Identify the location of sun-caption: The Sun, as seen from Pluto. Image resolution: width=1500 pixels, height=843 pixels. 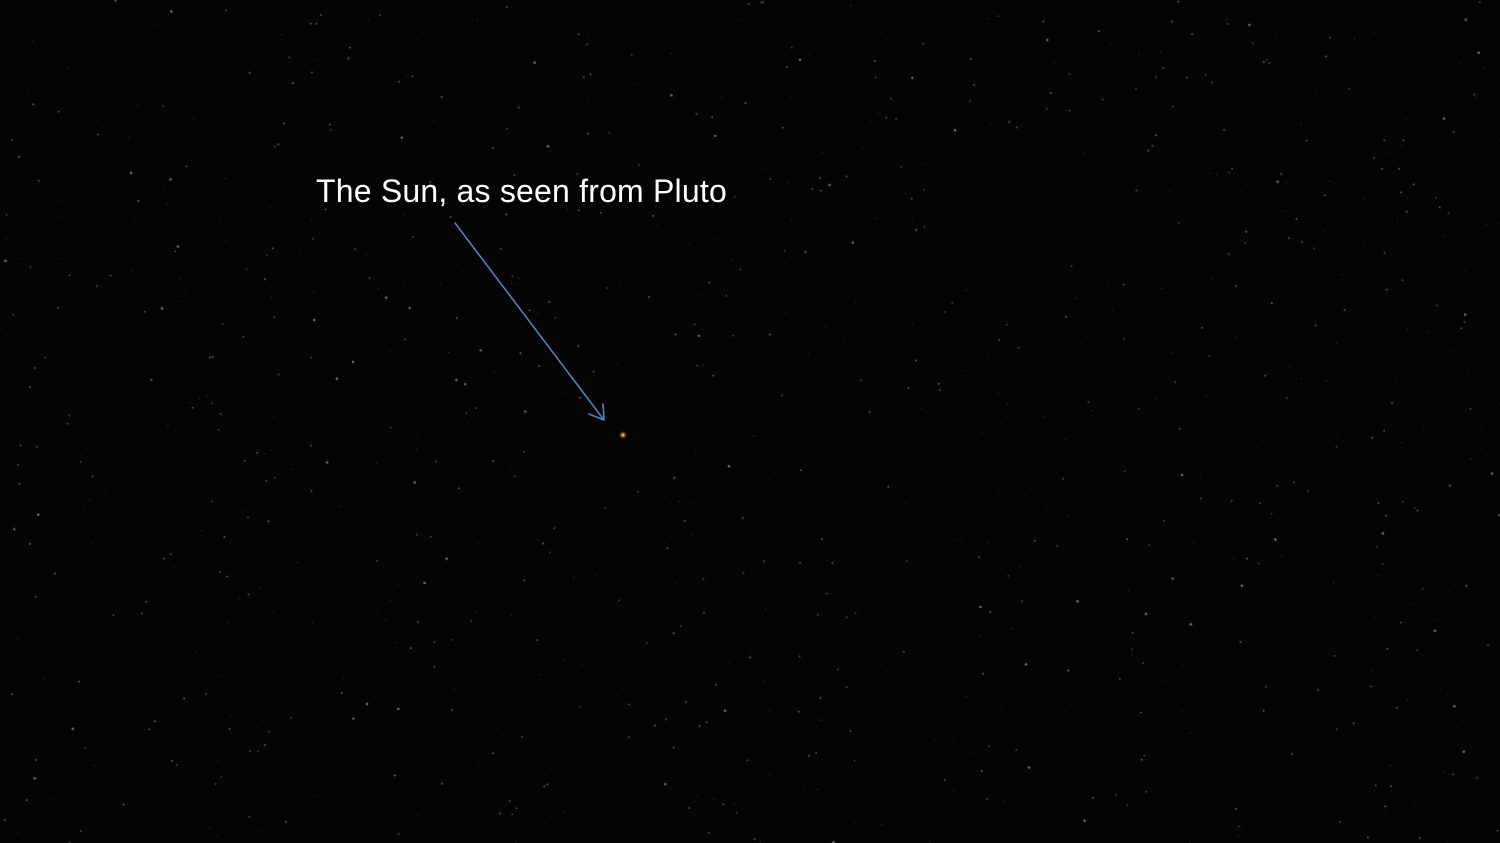
(521, 191).